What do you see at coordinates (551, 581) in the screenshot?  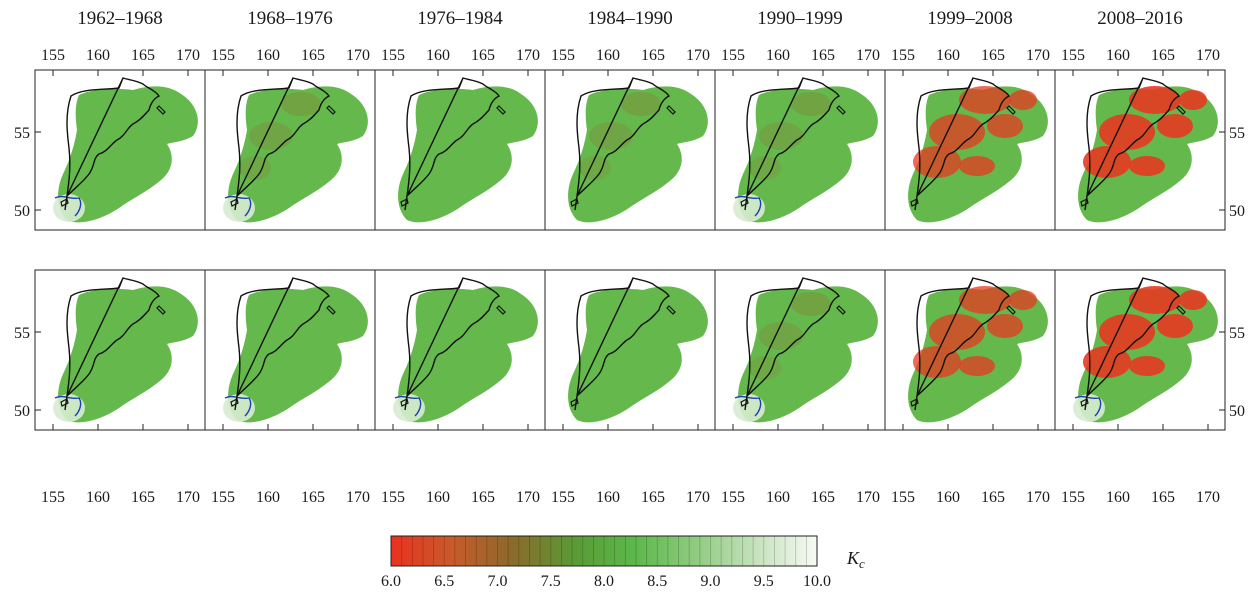 I see `colorbar-tick-label: 7.5` at bounding box center [551, 581].